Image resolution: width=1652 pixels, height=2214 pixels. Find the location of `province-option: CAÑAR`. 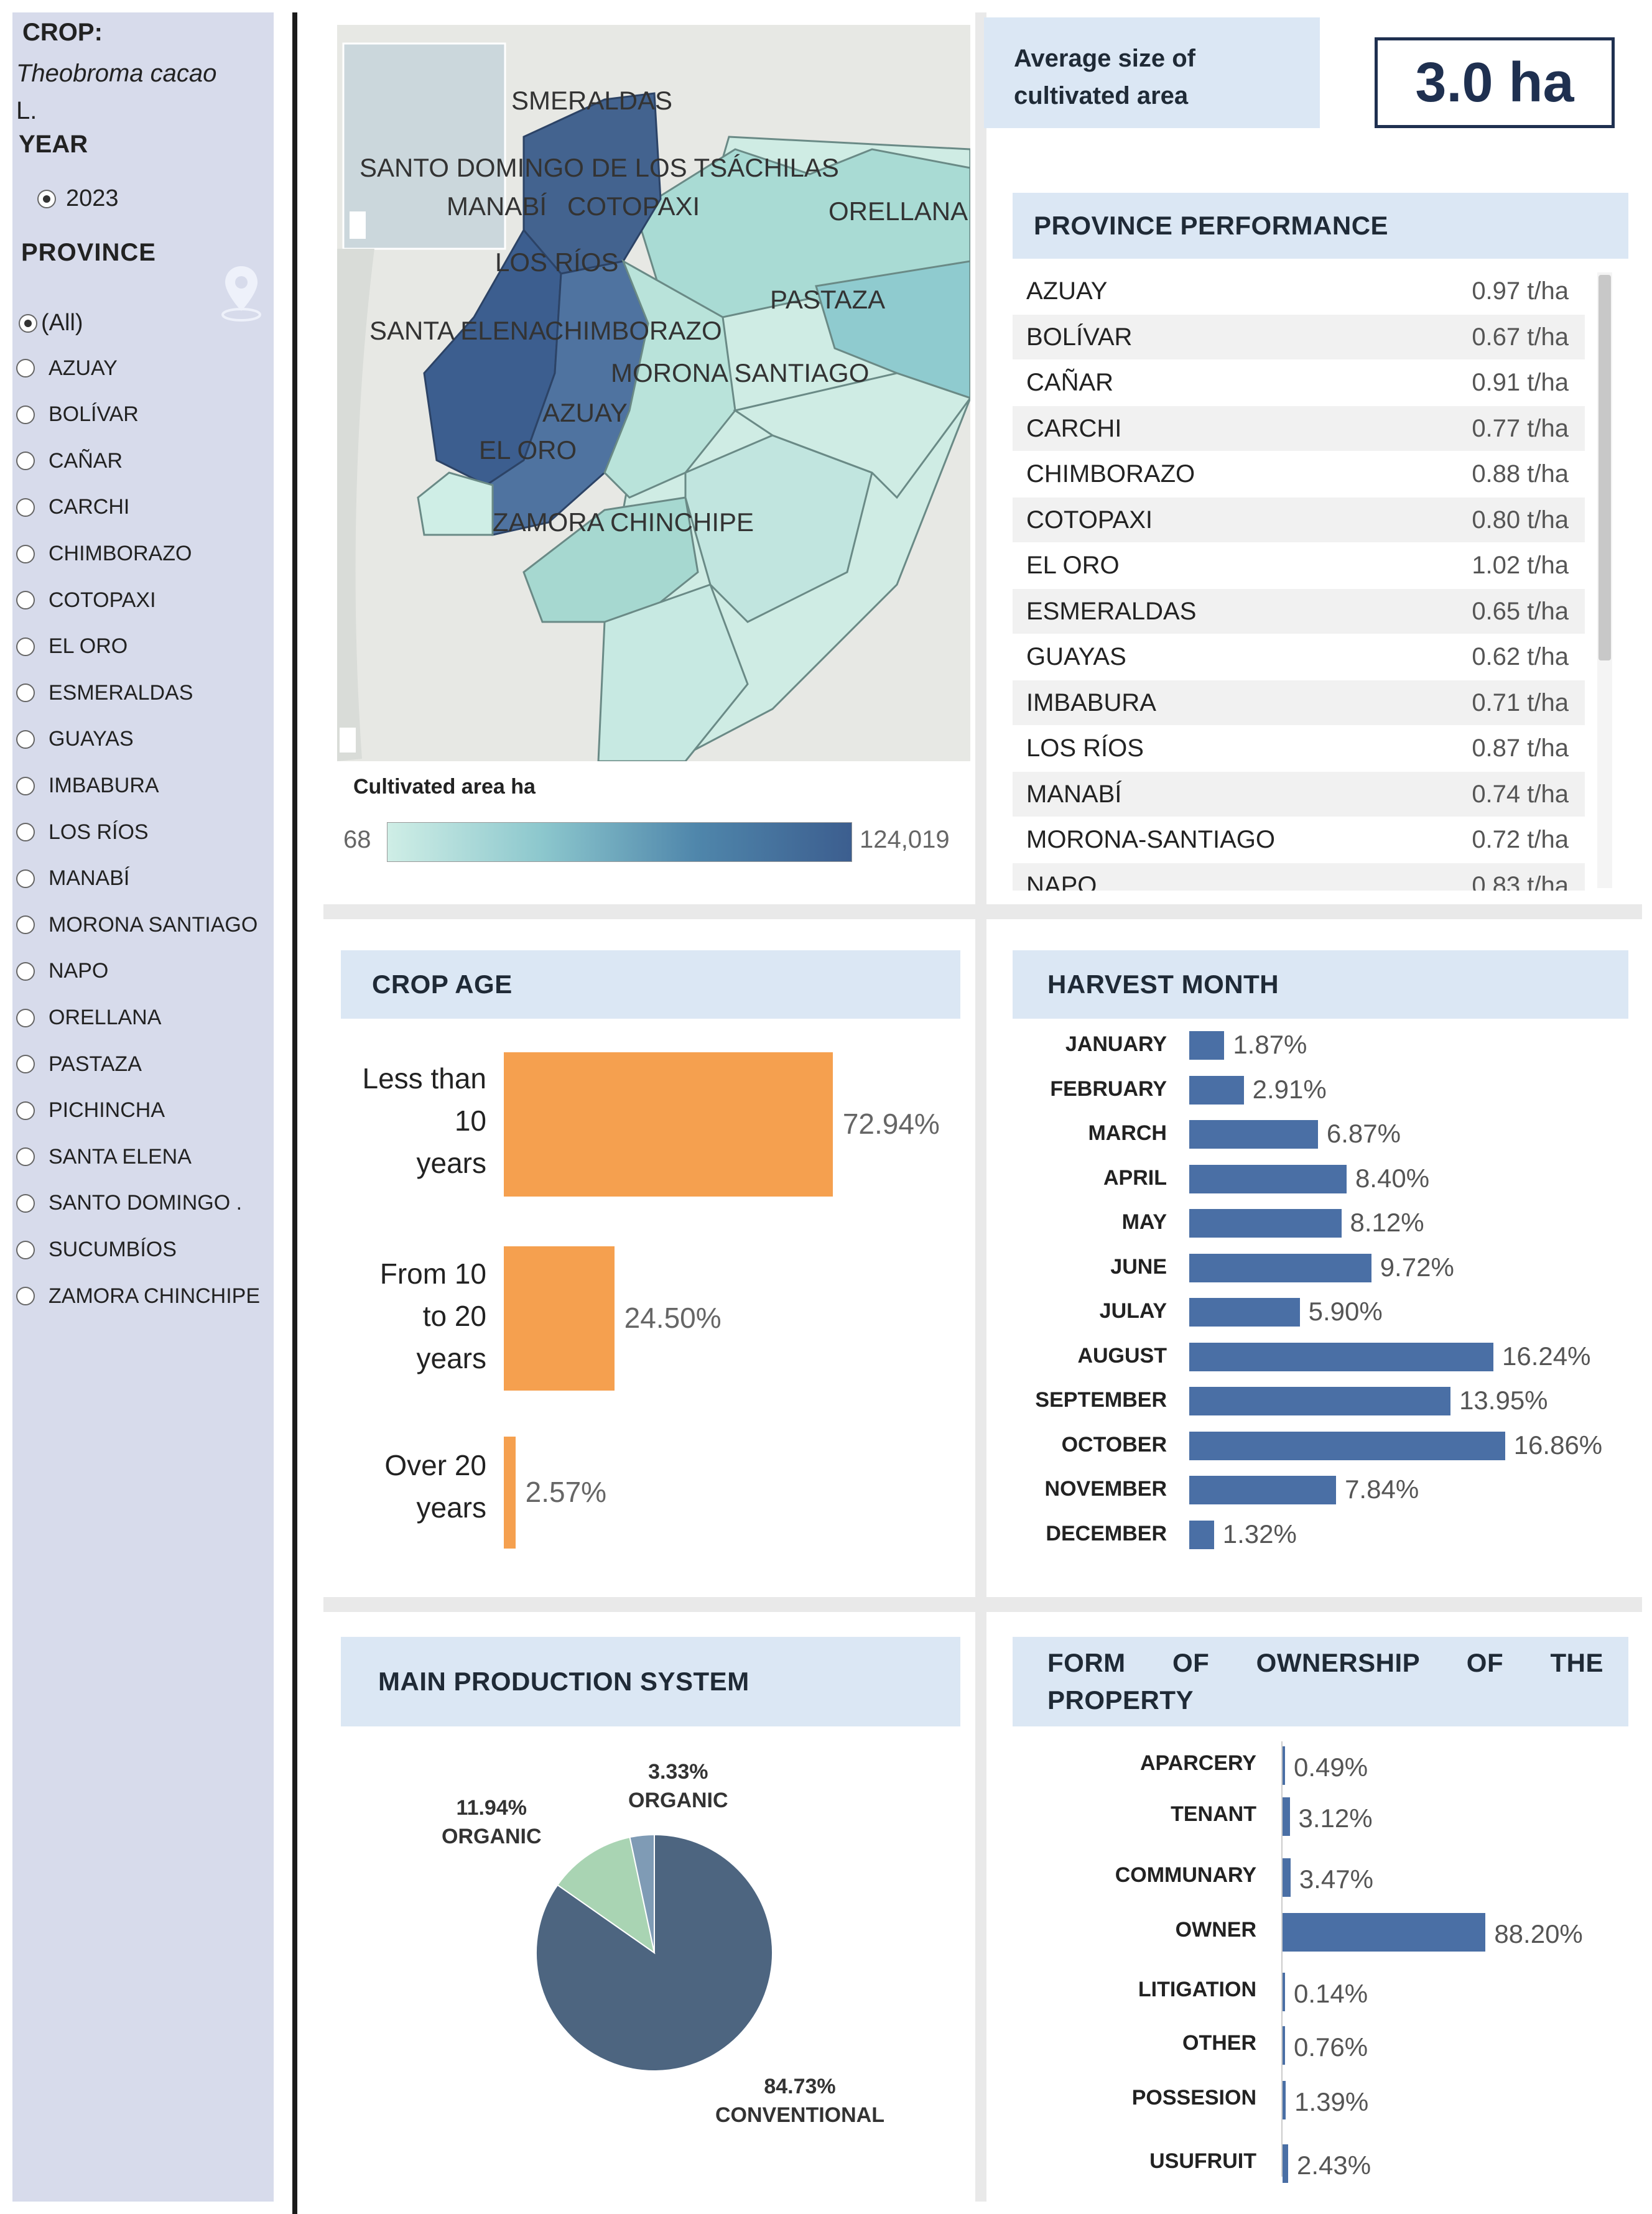

province-option: CAÑAR is located at coordinates (69, 461).